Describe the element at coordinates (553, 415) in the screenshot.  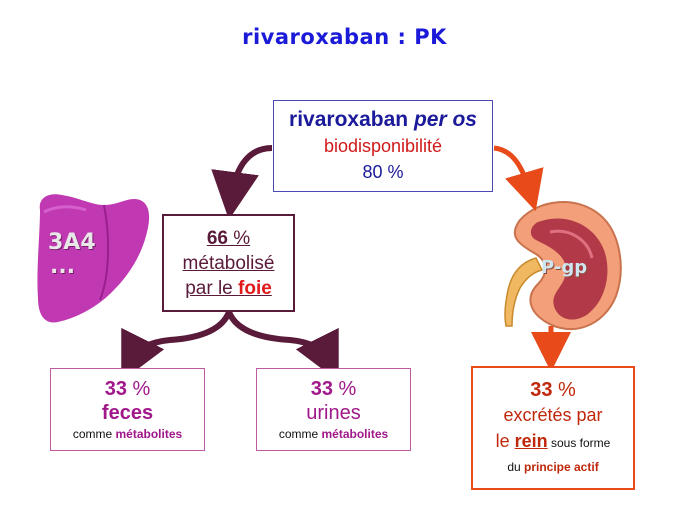
I see `renal-label: excrétés par` at that location.